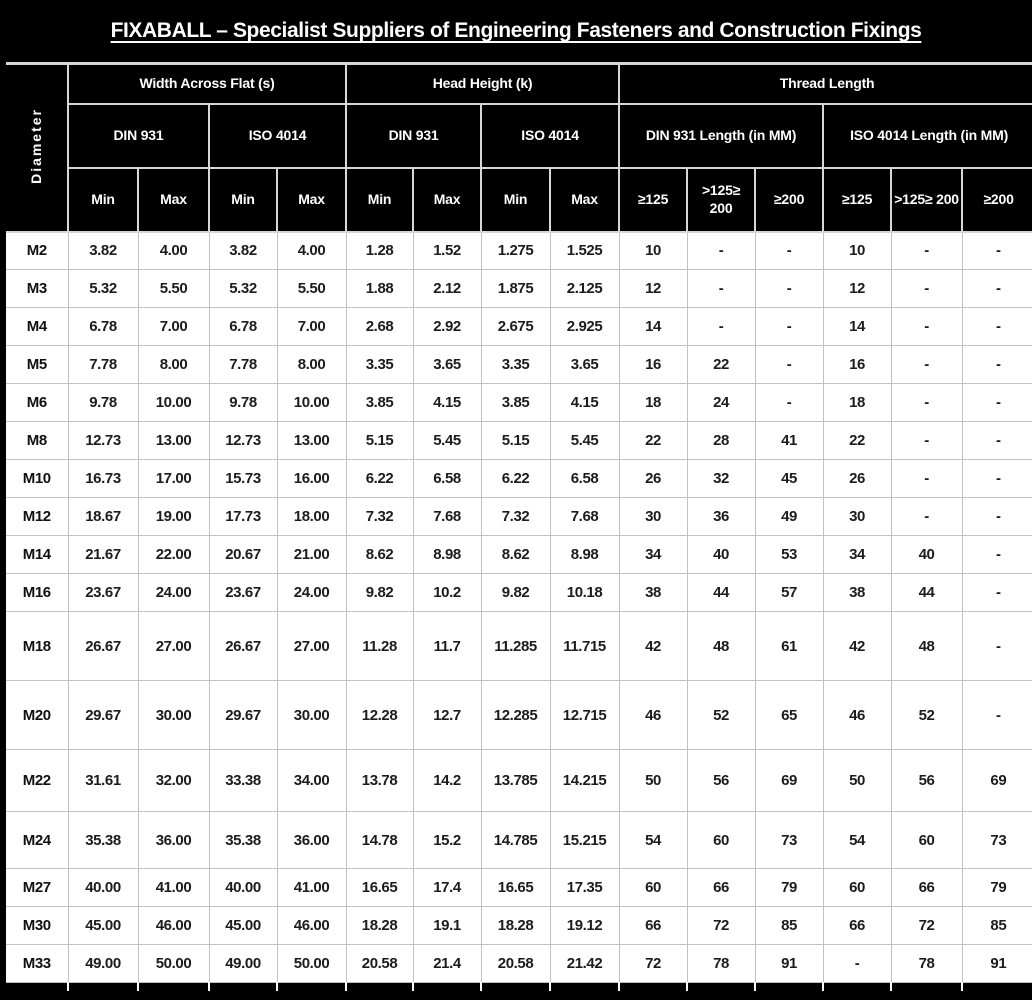 The height and width of the screenshot is (1000, 1032). I want to click on value-cell: 50, so click(653, 780).